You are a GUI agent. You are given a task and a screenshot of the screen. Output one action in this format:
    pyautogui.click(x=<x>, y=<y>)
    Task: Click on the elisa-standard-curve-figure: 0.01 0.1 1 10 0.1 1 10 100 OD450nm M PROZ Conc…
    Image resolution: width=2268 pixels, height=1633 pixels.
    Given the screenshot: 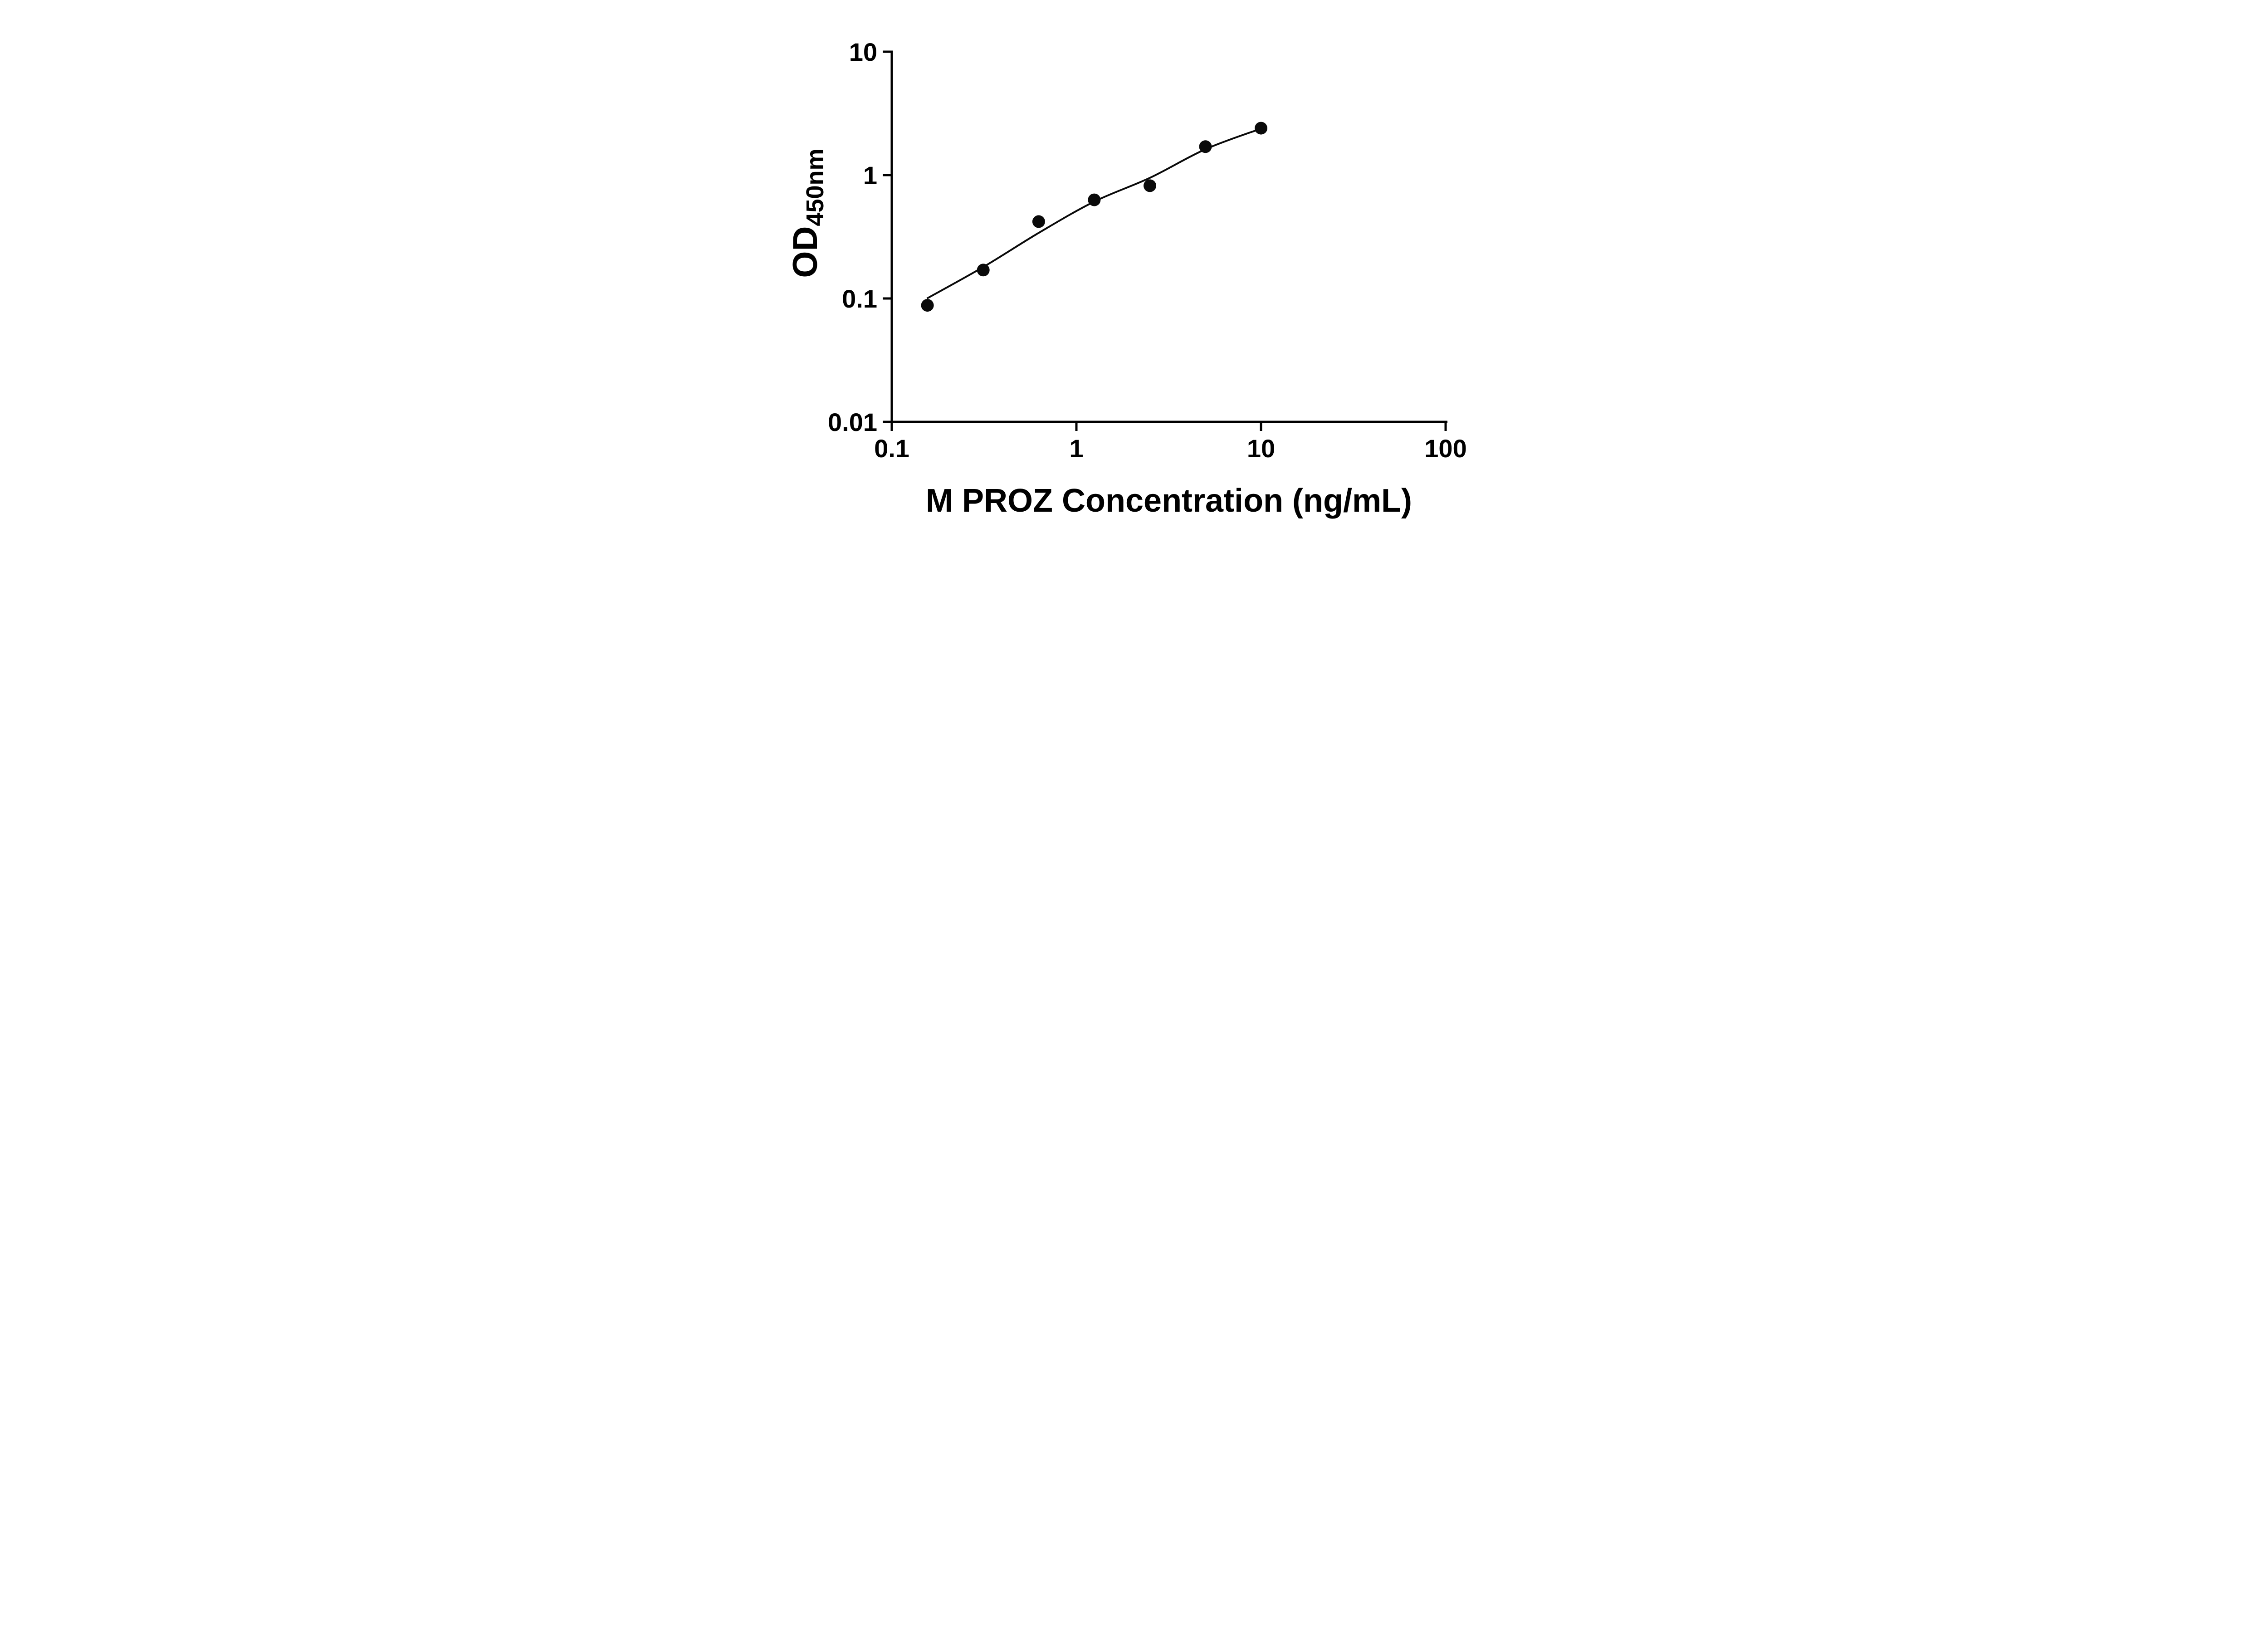 What is the action you would take?
    pyautogui.click(x=1134, y=272)
    